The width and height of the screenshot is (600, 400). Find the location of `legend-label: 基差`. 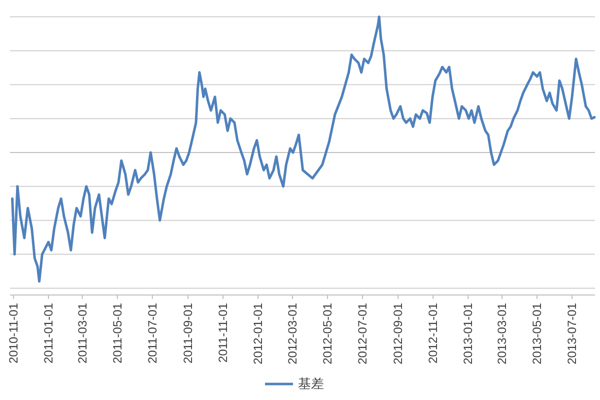

legend-label: 基差 is located at coordinates (311, 383).